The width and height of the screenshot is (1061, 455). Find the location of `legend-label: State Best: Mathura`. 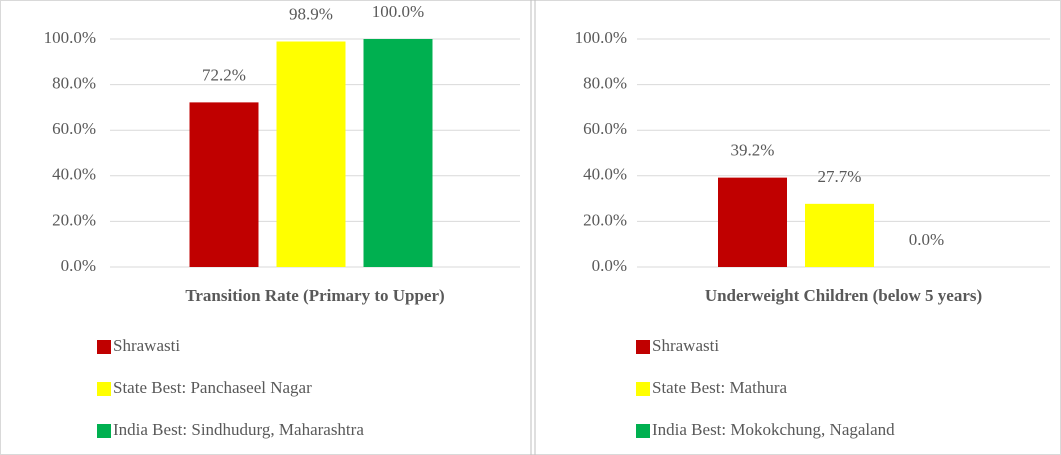

legend-label: State Best: Mathura is located at coordinates (719, 387).